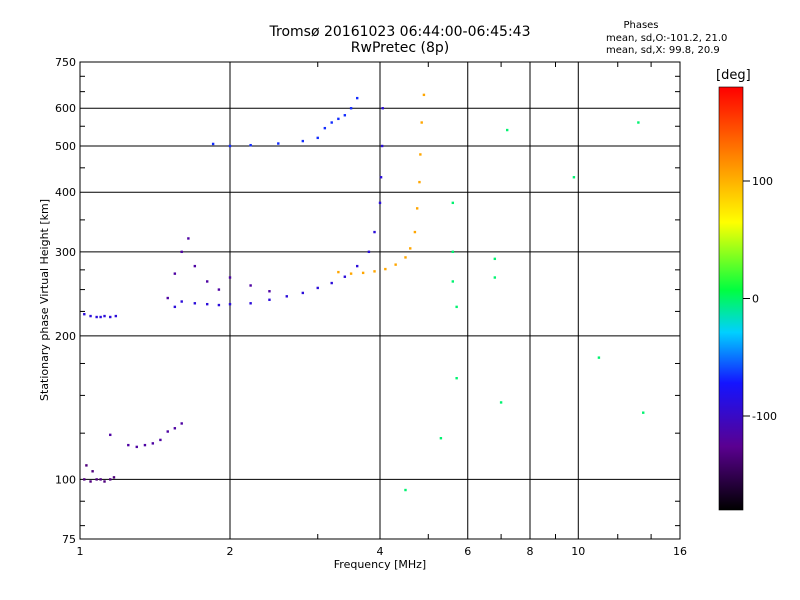  I want to click on x-tick-label: 16, so click(680, 551).